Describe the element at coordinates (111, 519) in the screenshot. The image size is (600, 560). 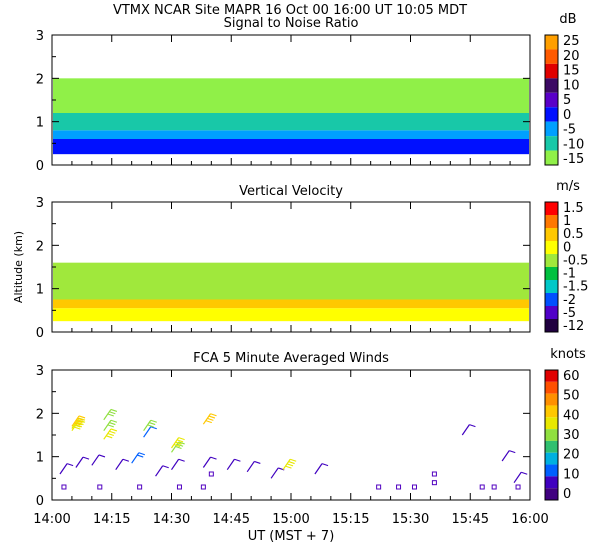
I see `x-tick-label: 14:15` at that location.